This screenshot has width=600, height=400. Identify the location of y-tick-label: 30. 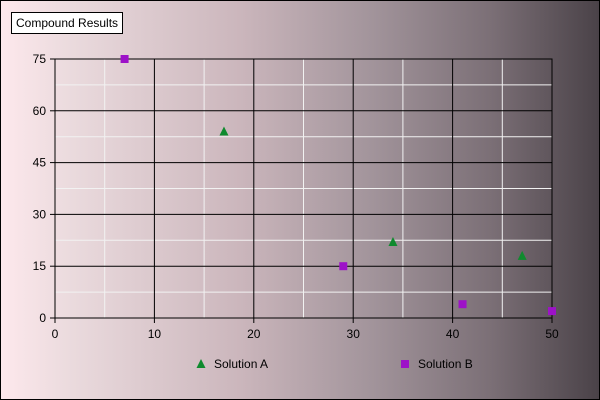
(40, 214).